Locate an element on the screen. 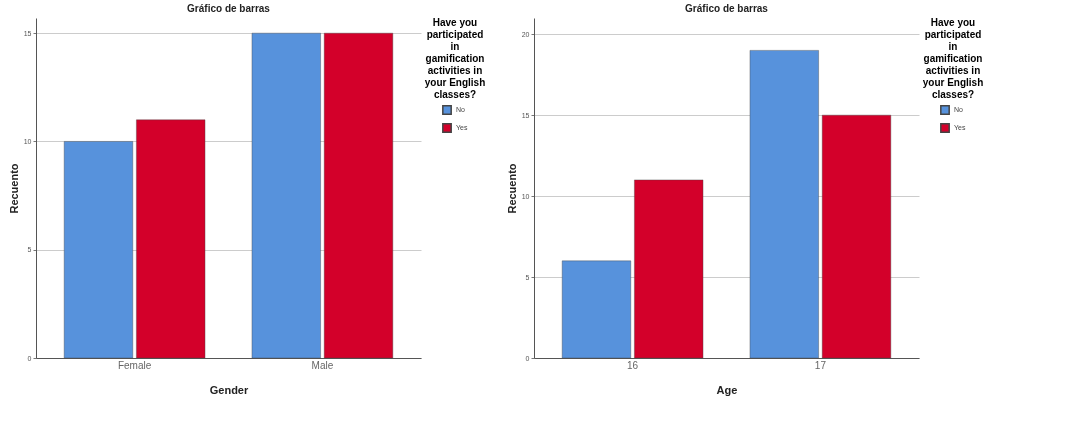 The height and width of the screenshot is (439, 1081). x-axis-title: Gender is located at coordinates (229, 389).